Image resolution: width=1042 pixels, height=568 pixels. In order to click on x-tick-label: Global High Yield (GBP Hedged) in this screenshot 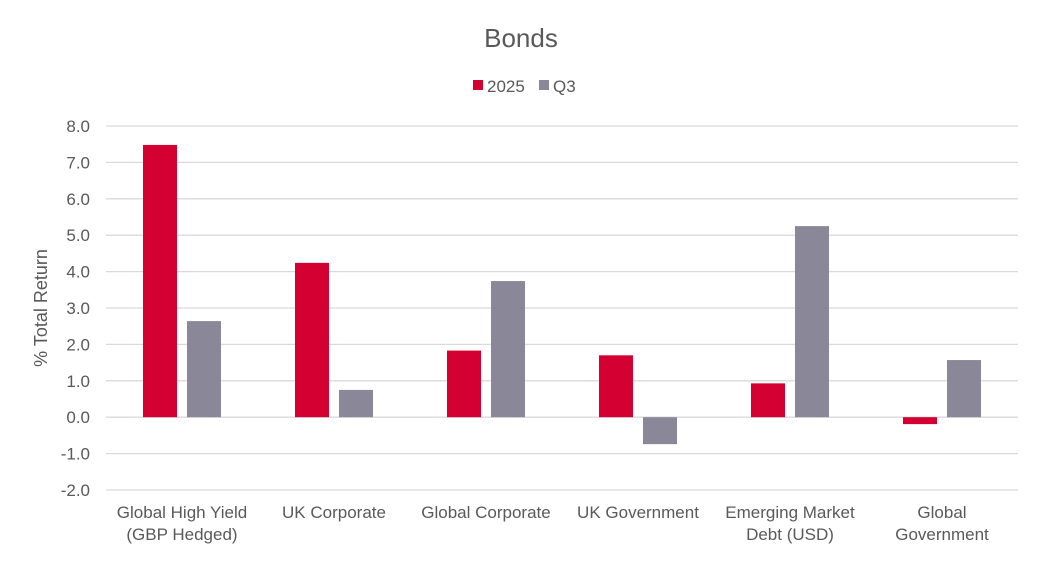, I will do `click(182, 523)`.